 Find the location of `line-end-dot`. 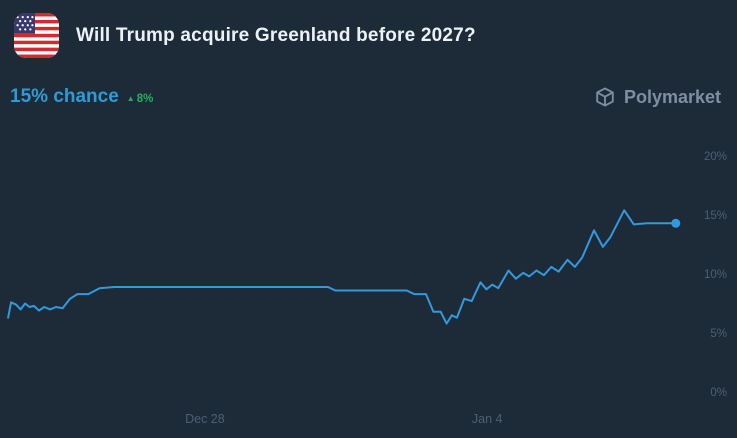

line-end-dot is located at coordinates (676, 223).